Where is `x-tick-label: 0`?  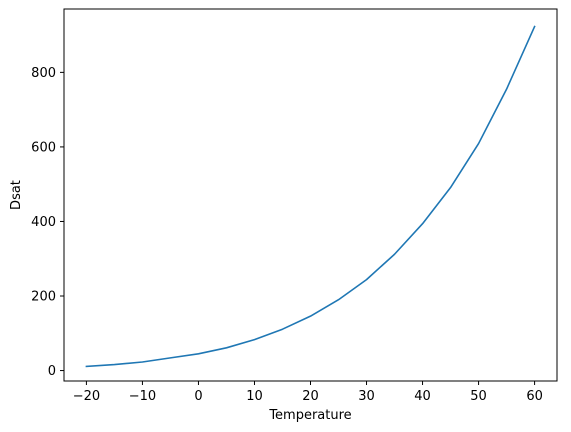
x-tick-label: 0 is located at coordinates (198, 396).